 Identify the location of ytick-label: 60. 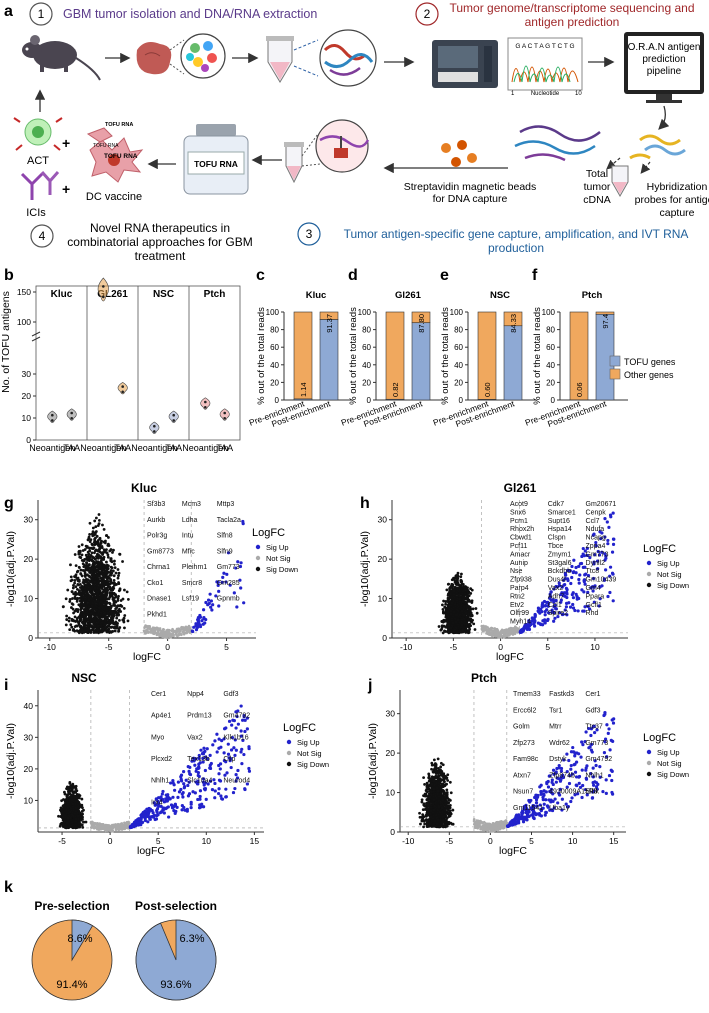
(366, 347).